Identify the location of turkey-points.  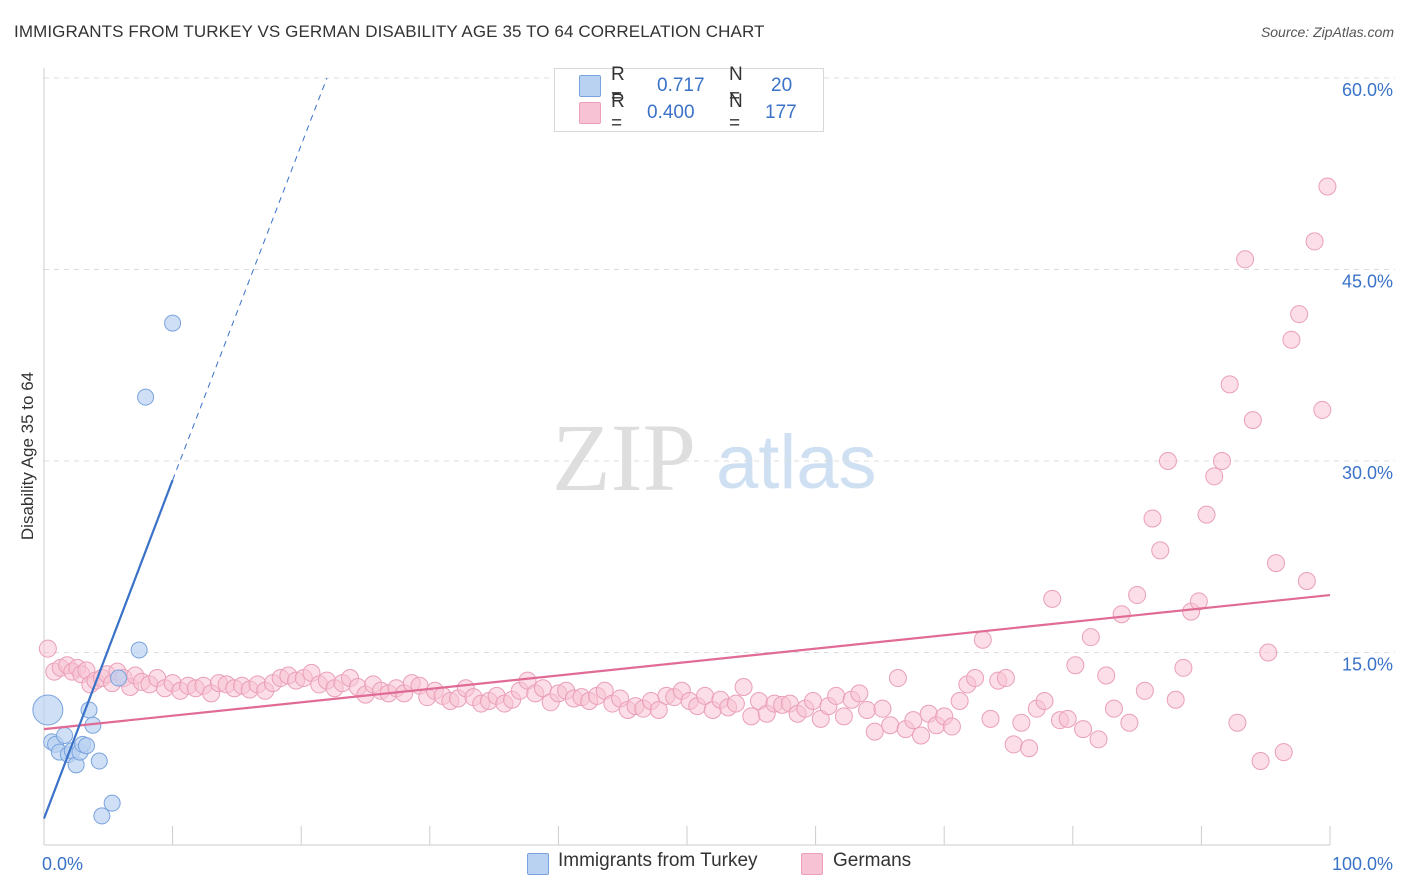
(107, 569).